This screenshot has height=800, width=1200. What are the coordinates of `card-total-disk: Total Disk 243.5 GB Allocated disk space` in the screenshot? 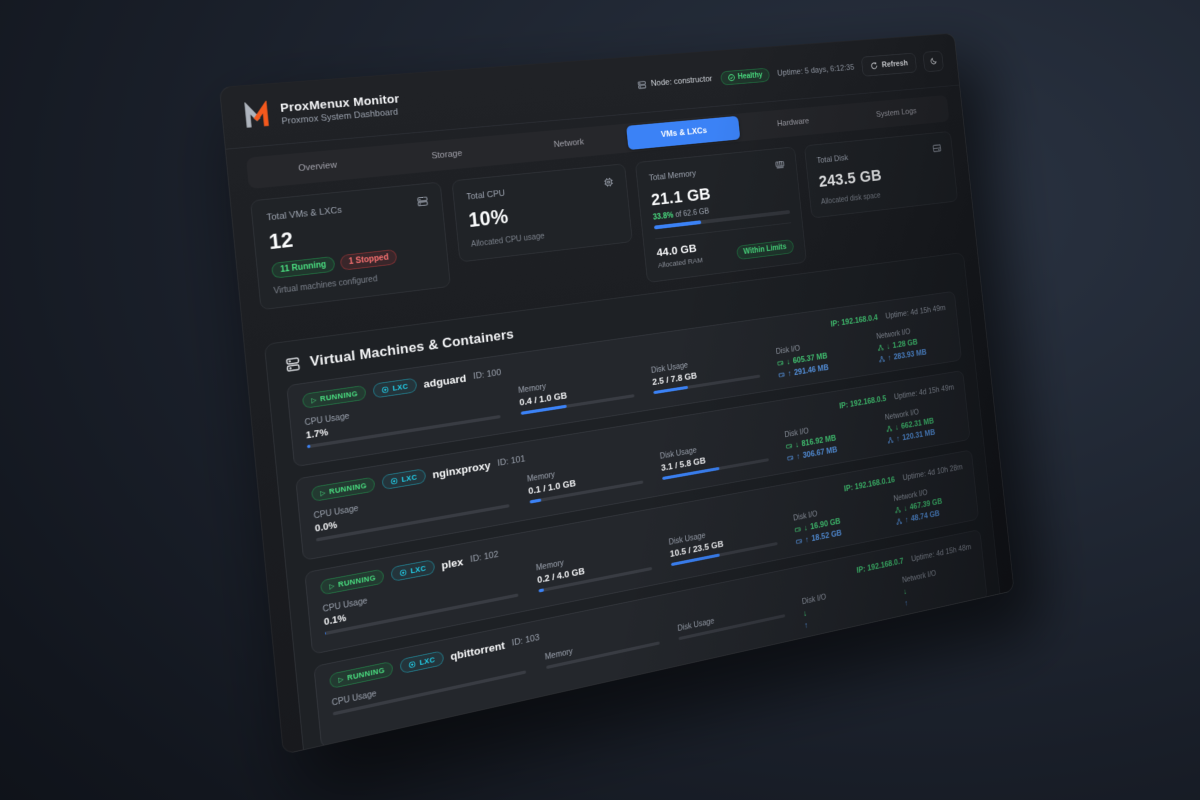 It's located at (881, 174).